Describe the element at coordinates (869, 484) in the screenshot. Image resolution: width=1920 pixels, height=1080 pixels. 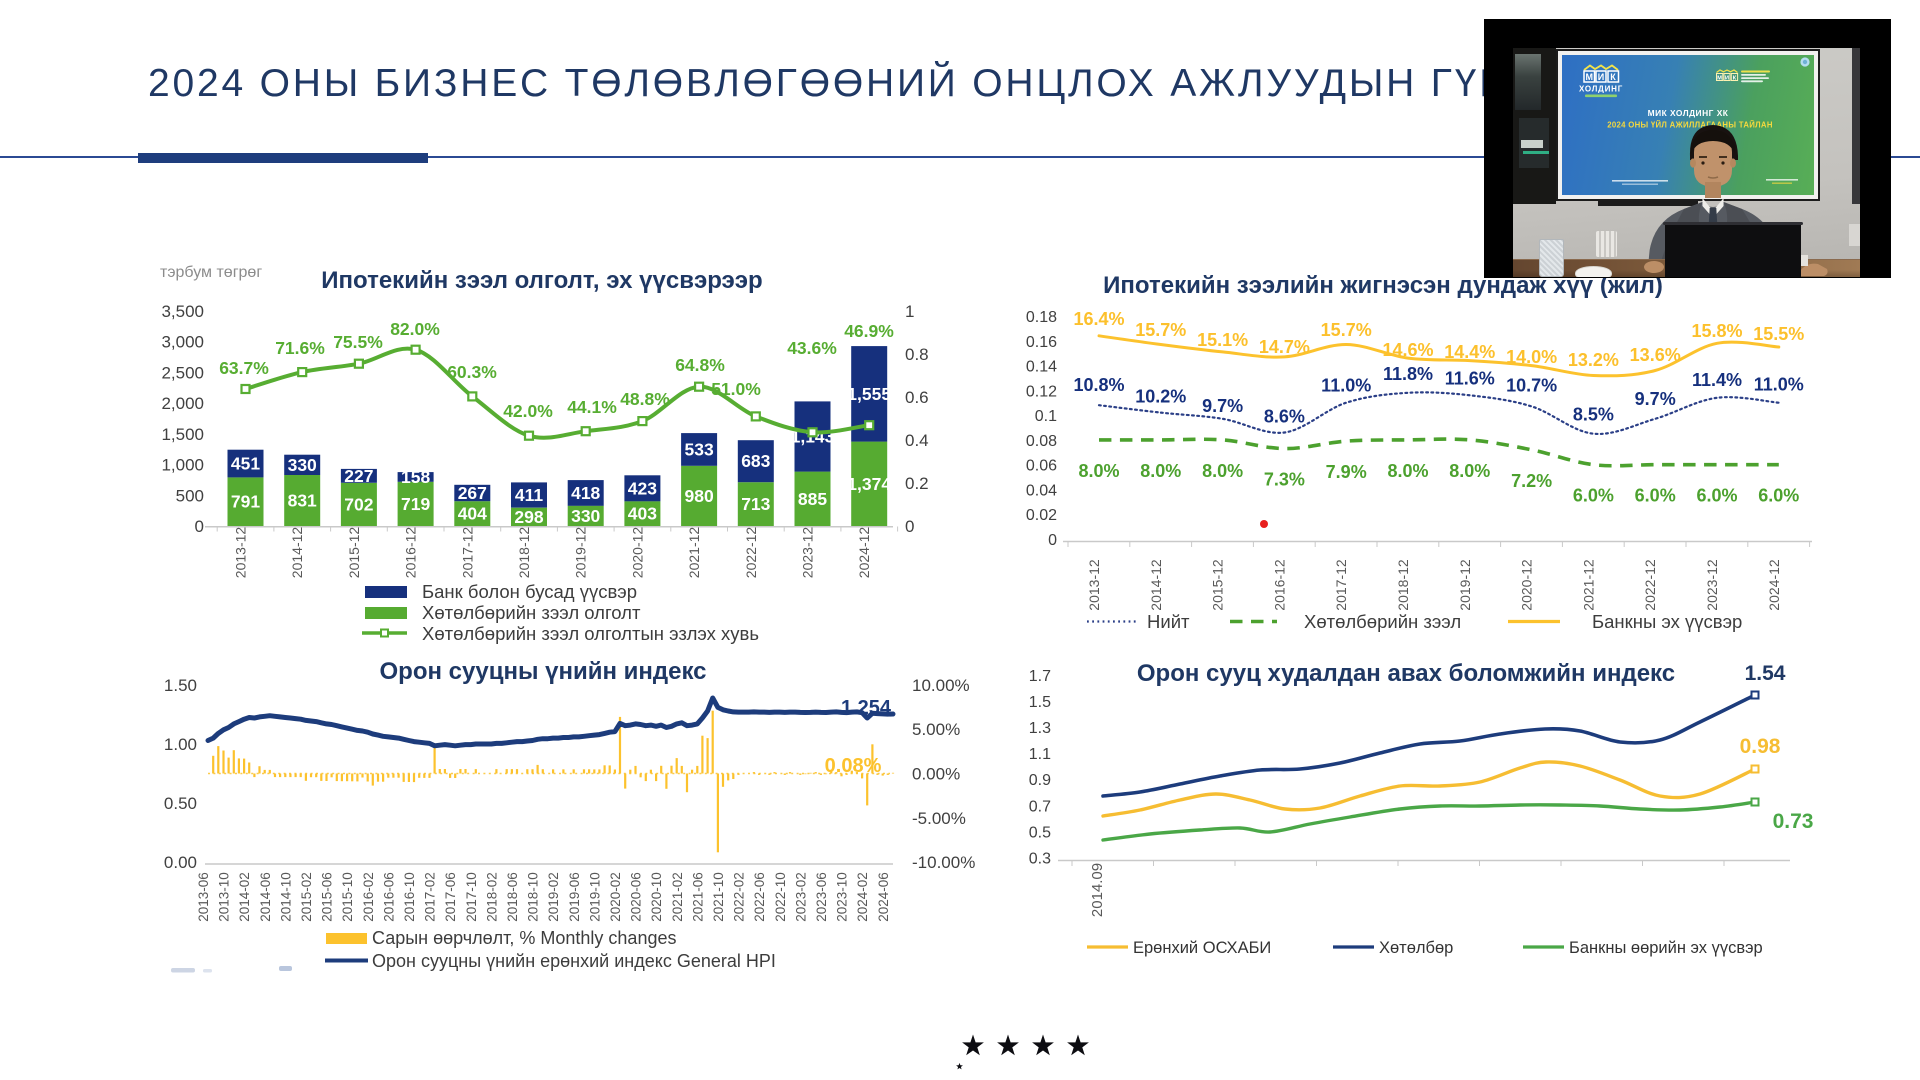
I see `svg-text: 1,374` at that location.